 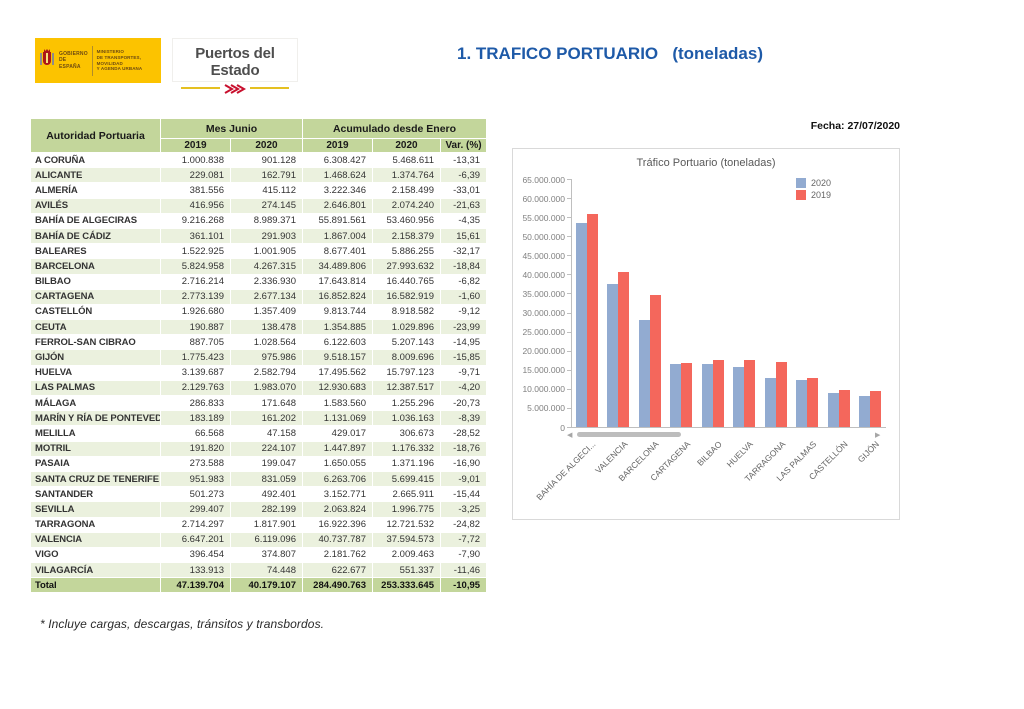 What do you see at coordinates (337, 220) in the screenshot?
I see `table-row-value: 55.891.561` at bounding box center [337, 220].